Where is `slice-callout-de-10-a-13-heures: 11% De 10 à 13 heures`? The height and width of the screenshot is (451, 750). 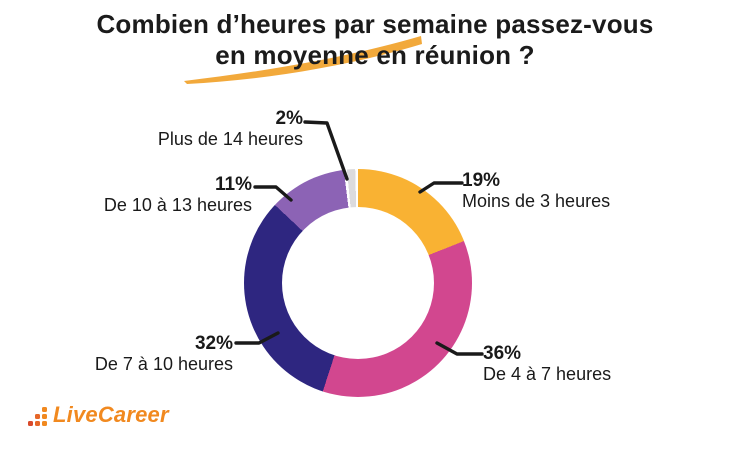
slice-callout-de-10-a-13-heures: 11% De 10 à 13 heures is located at coordinates (156, 195).